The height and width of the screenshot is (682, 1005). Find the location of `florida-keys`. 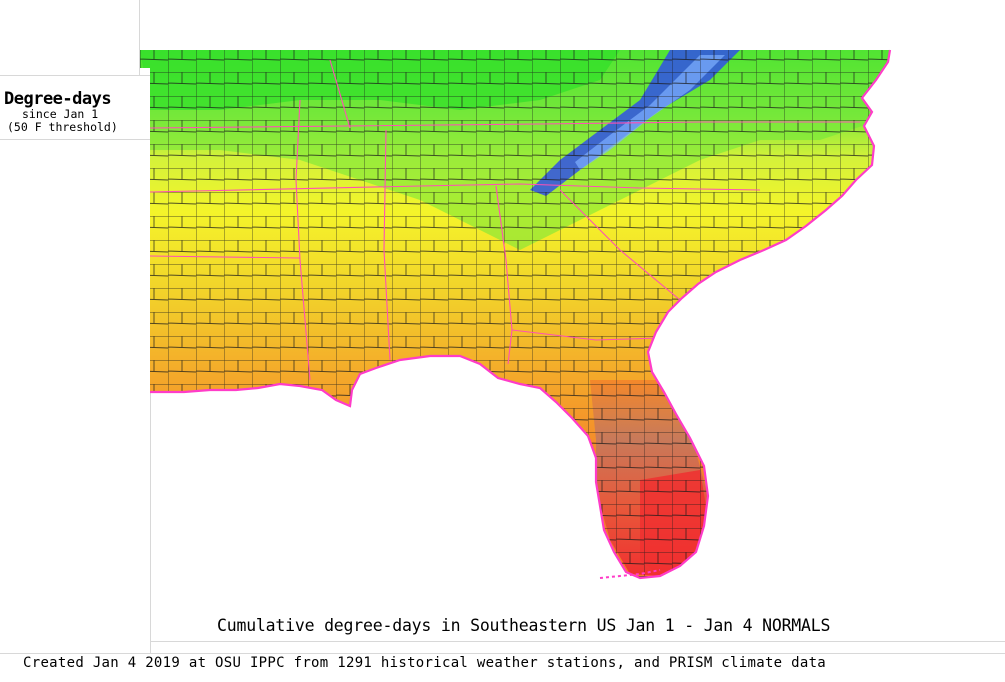

florida-keys is located at coordinates (630, 574).